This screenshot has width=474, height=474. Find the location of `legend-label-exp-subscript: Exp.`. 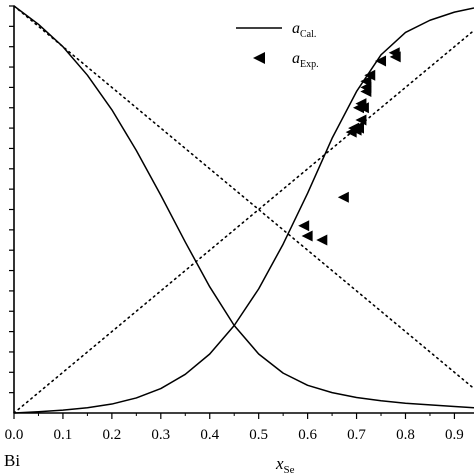

legend-label-exp-subscript: Exp. is located at coordinates (309, 64).